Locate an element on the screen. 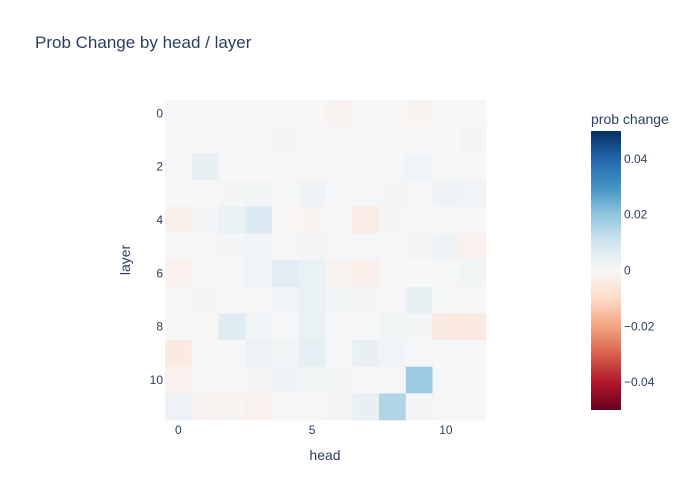  y-tick-label: 0 is located at coordinates (159, 113).